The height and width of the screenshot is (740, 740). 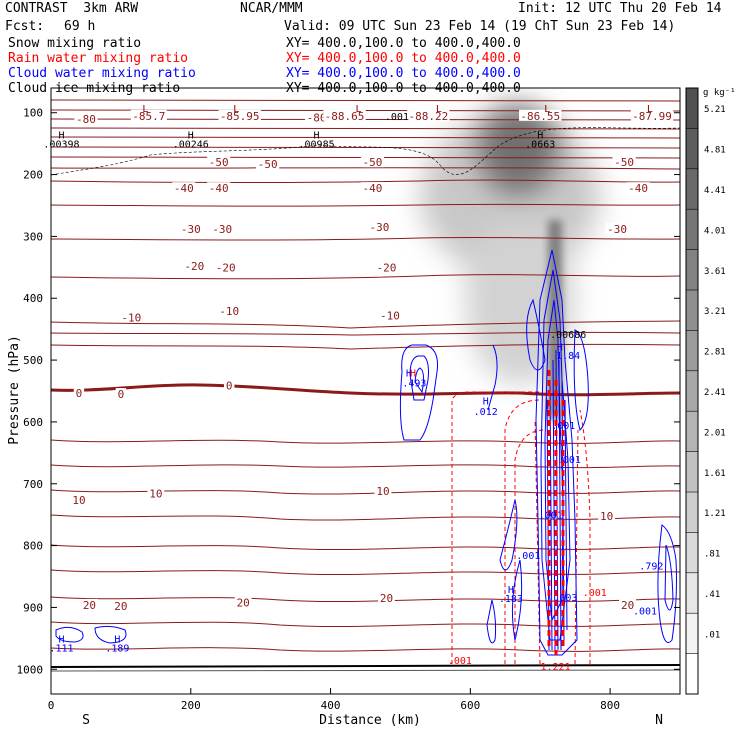 I want to click on colorbar-frame, so click(x=692, y=391).